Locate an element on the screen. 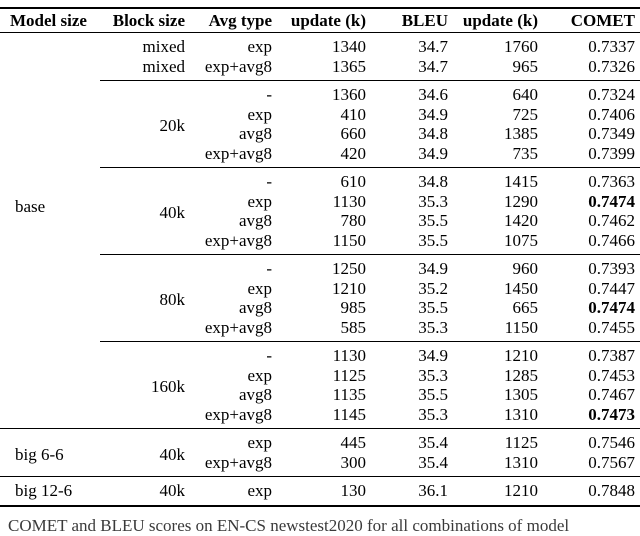 The image size is (640, 536). cell-update-bleu: 1340 is located at coordinates (349, 46).